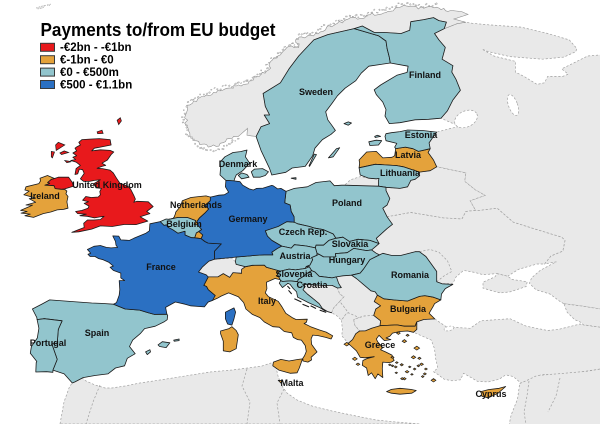 This screenshot has height=429, width=600. I want to click on svg-text: Malta, so click(292, 383).